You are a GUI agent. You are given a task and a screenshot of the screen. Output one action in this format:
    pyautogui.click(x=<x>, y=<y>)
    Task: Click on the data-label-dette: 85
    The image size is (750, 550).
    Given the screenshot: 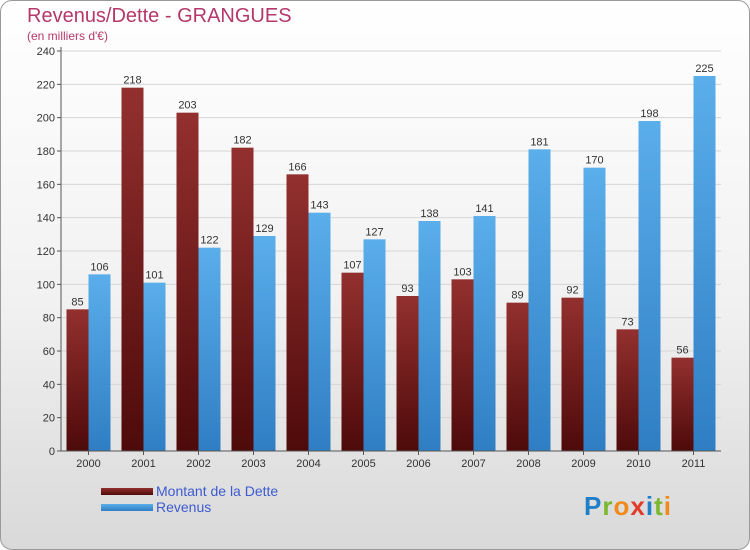 What is the action you would take?
    pyautogui.click(x=77, y=302)
    